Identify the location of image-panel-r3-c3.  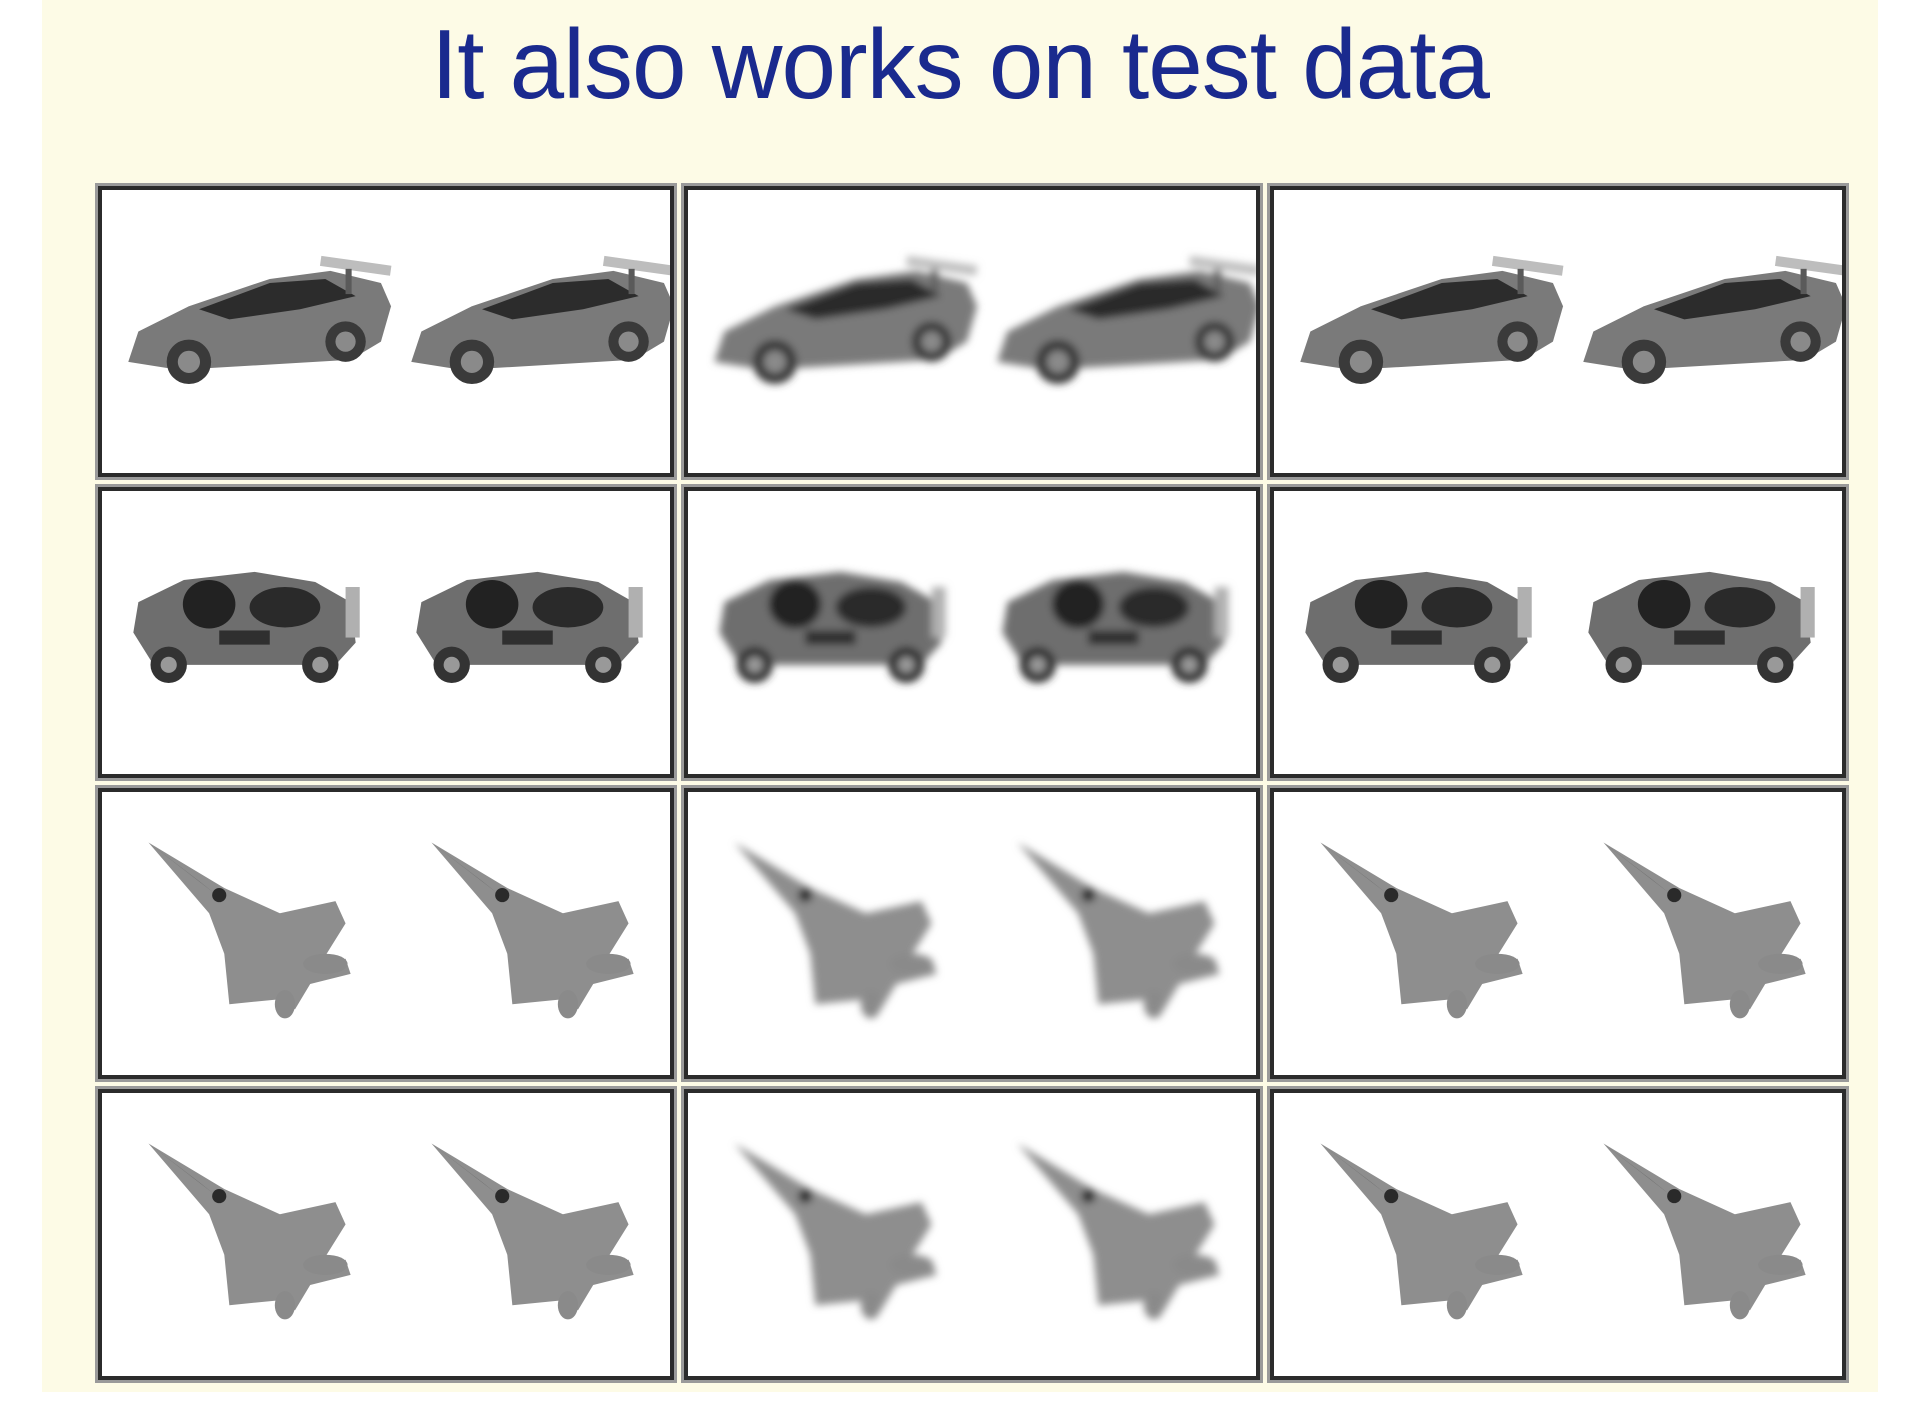
(1558, 933).